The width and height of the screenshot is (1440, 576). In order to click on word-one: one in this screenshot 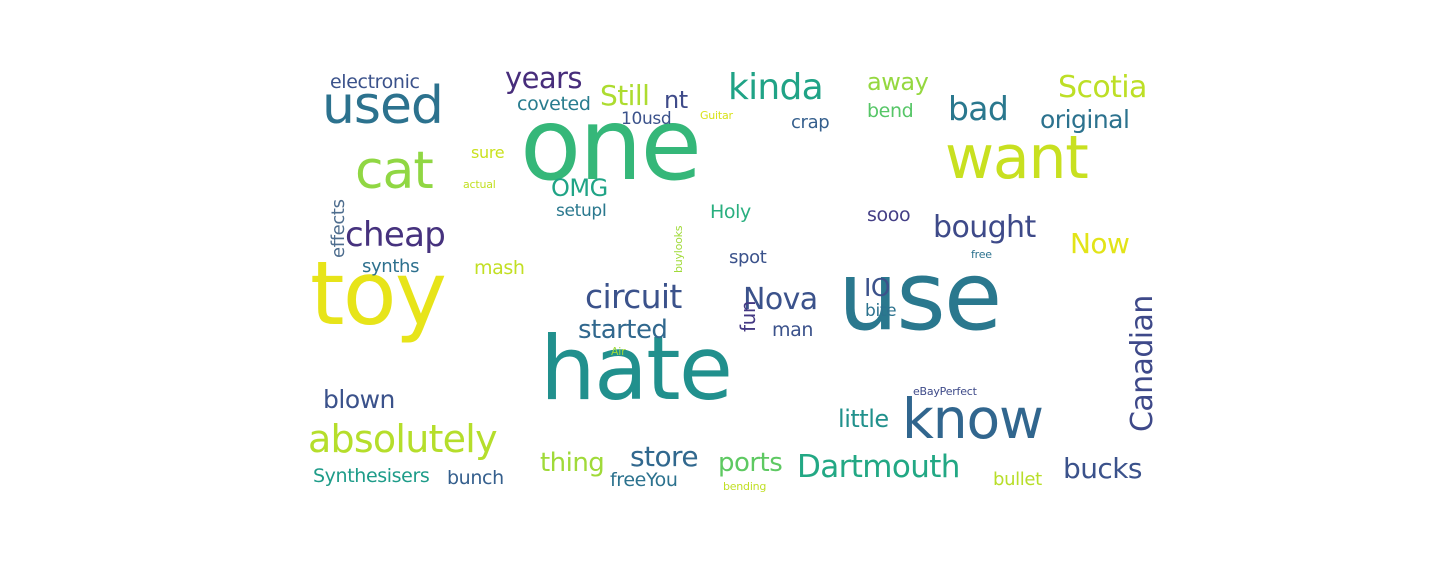, I will do `click(611, 144)`.